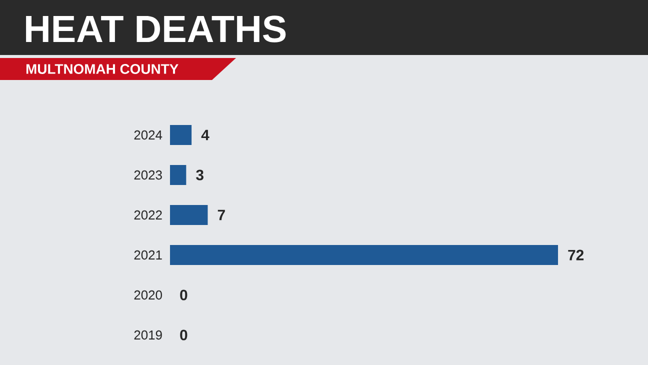  Describe the element at coordinates (148, 175) in the screenshot. I see `y-tick-label: 2023` at that location.